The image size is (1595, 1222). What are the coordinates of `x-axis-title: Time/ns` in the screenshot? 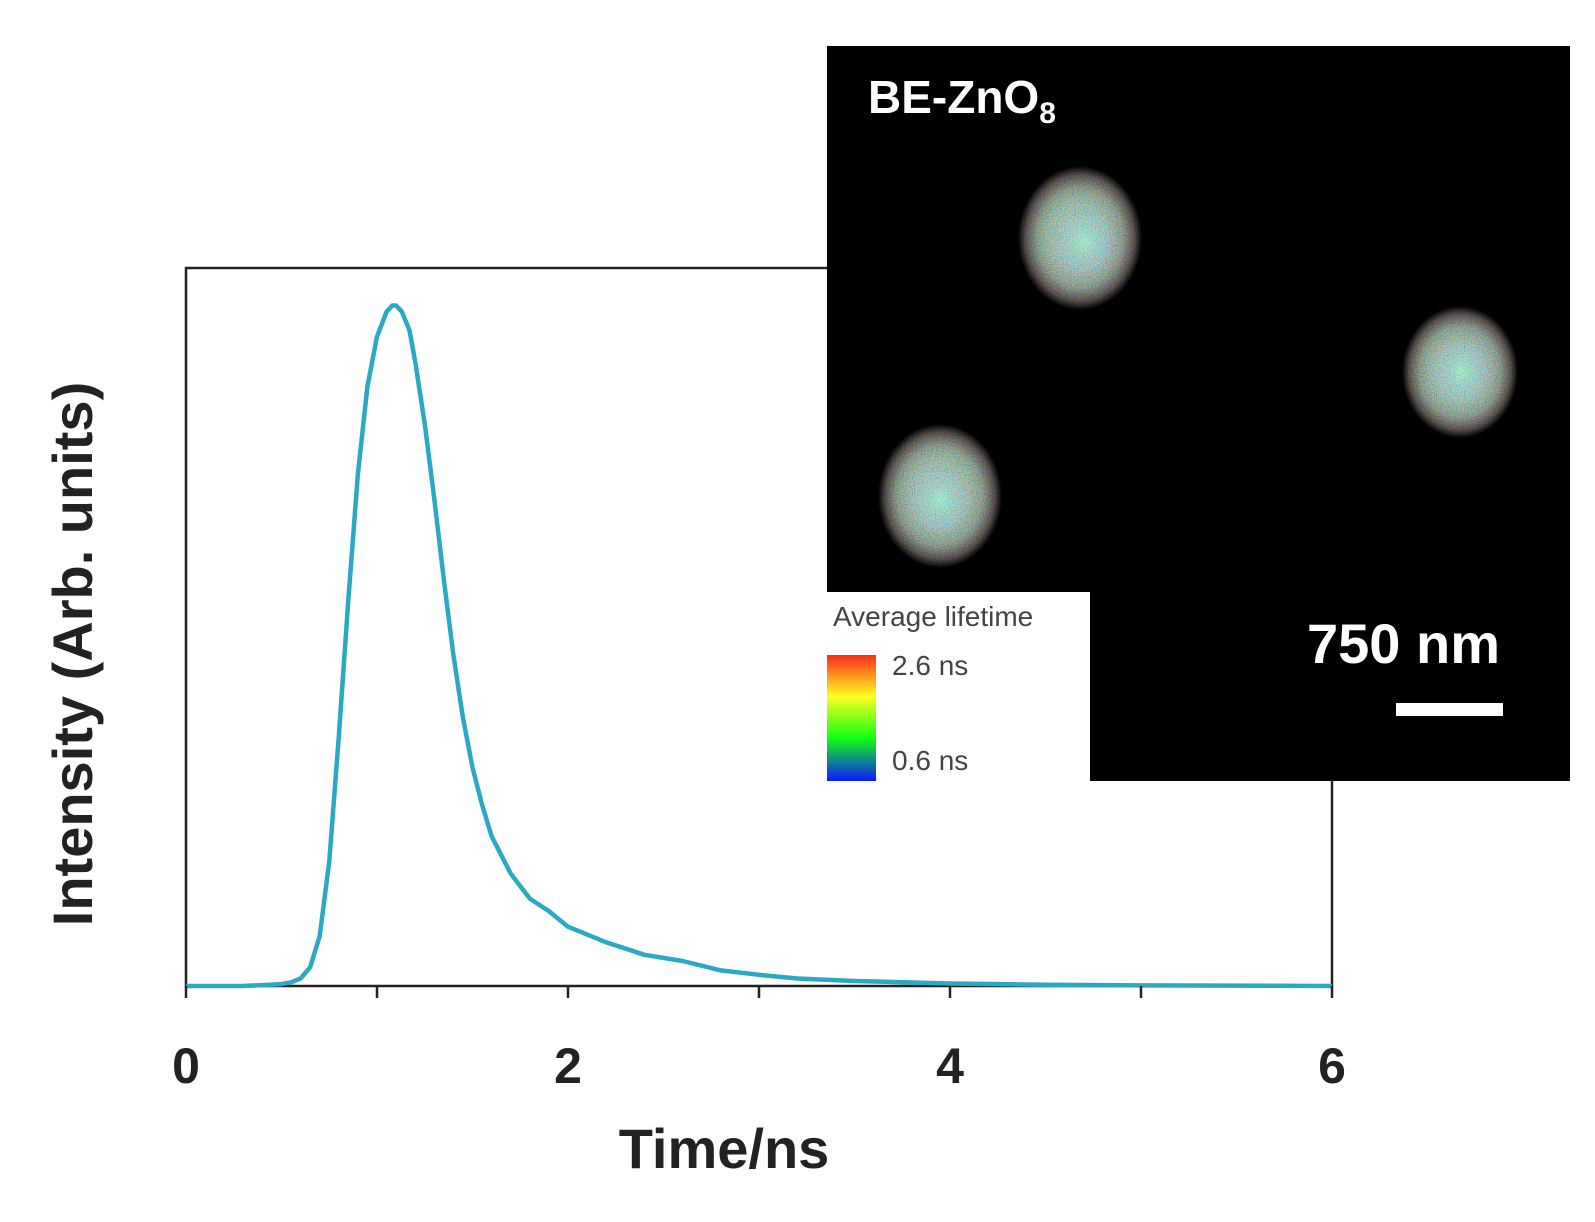 It's located at (724, 1148).